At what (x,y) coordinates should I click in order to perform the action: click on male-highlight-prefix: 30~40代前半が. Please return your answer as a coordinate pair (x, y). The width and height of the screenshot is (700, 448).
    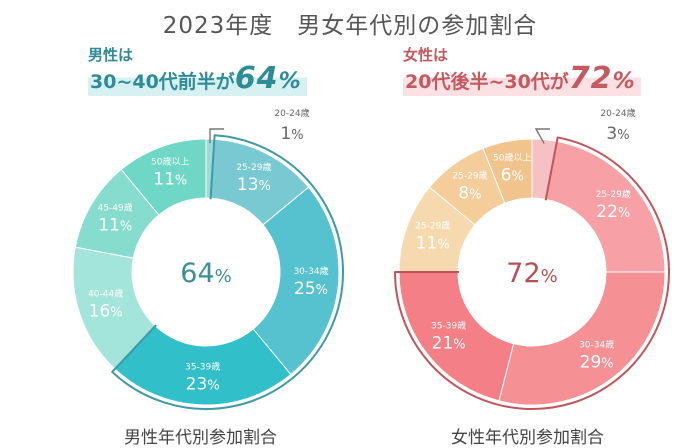
    Looking at the image, I should click on (162, 82).